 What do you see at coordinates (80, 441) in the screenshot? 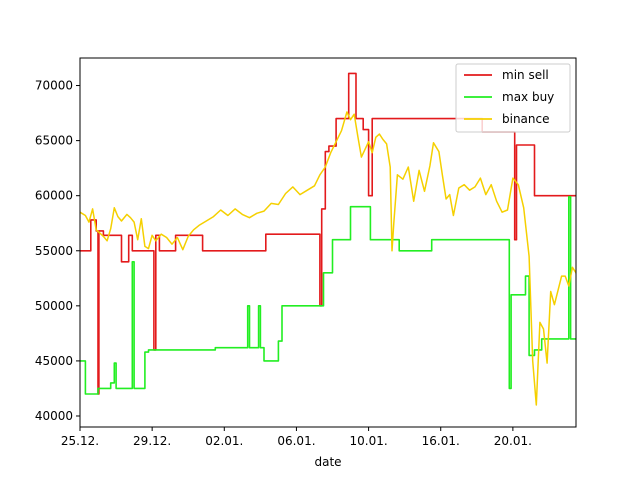
I see `x-tick-label: 25.12.` at bounding box center [80, 441].